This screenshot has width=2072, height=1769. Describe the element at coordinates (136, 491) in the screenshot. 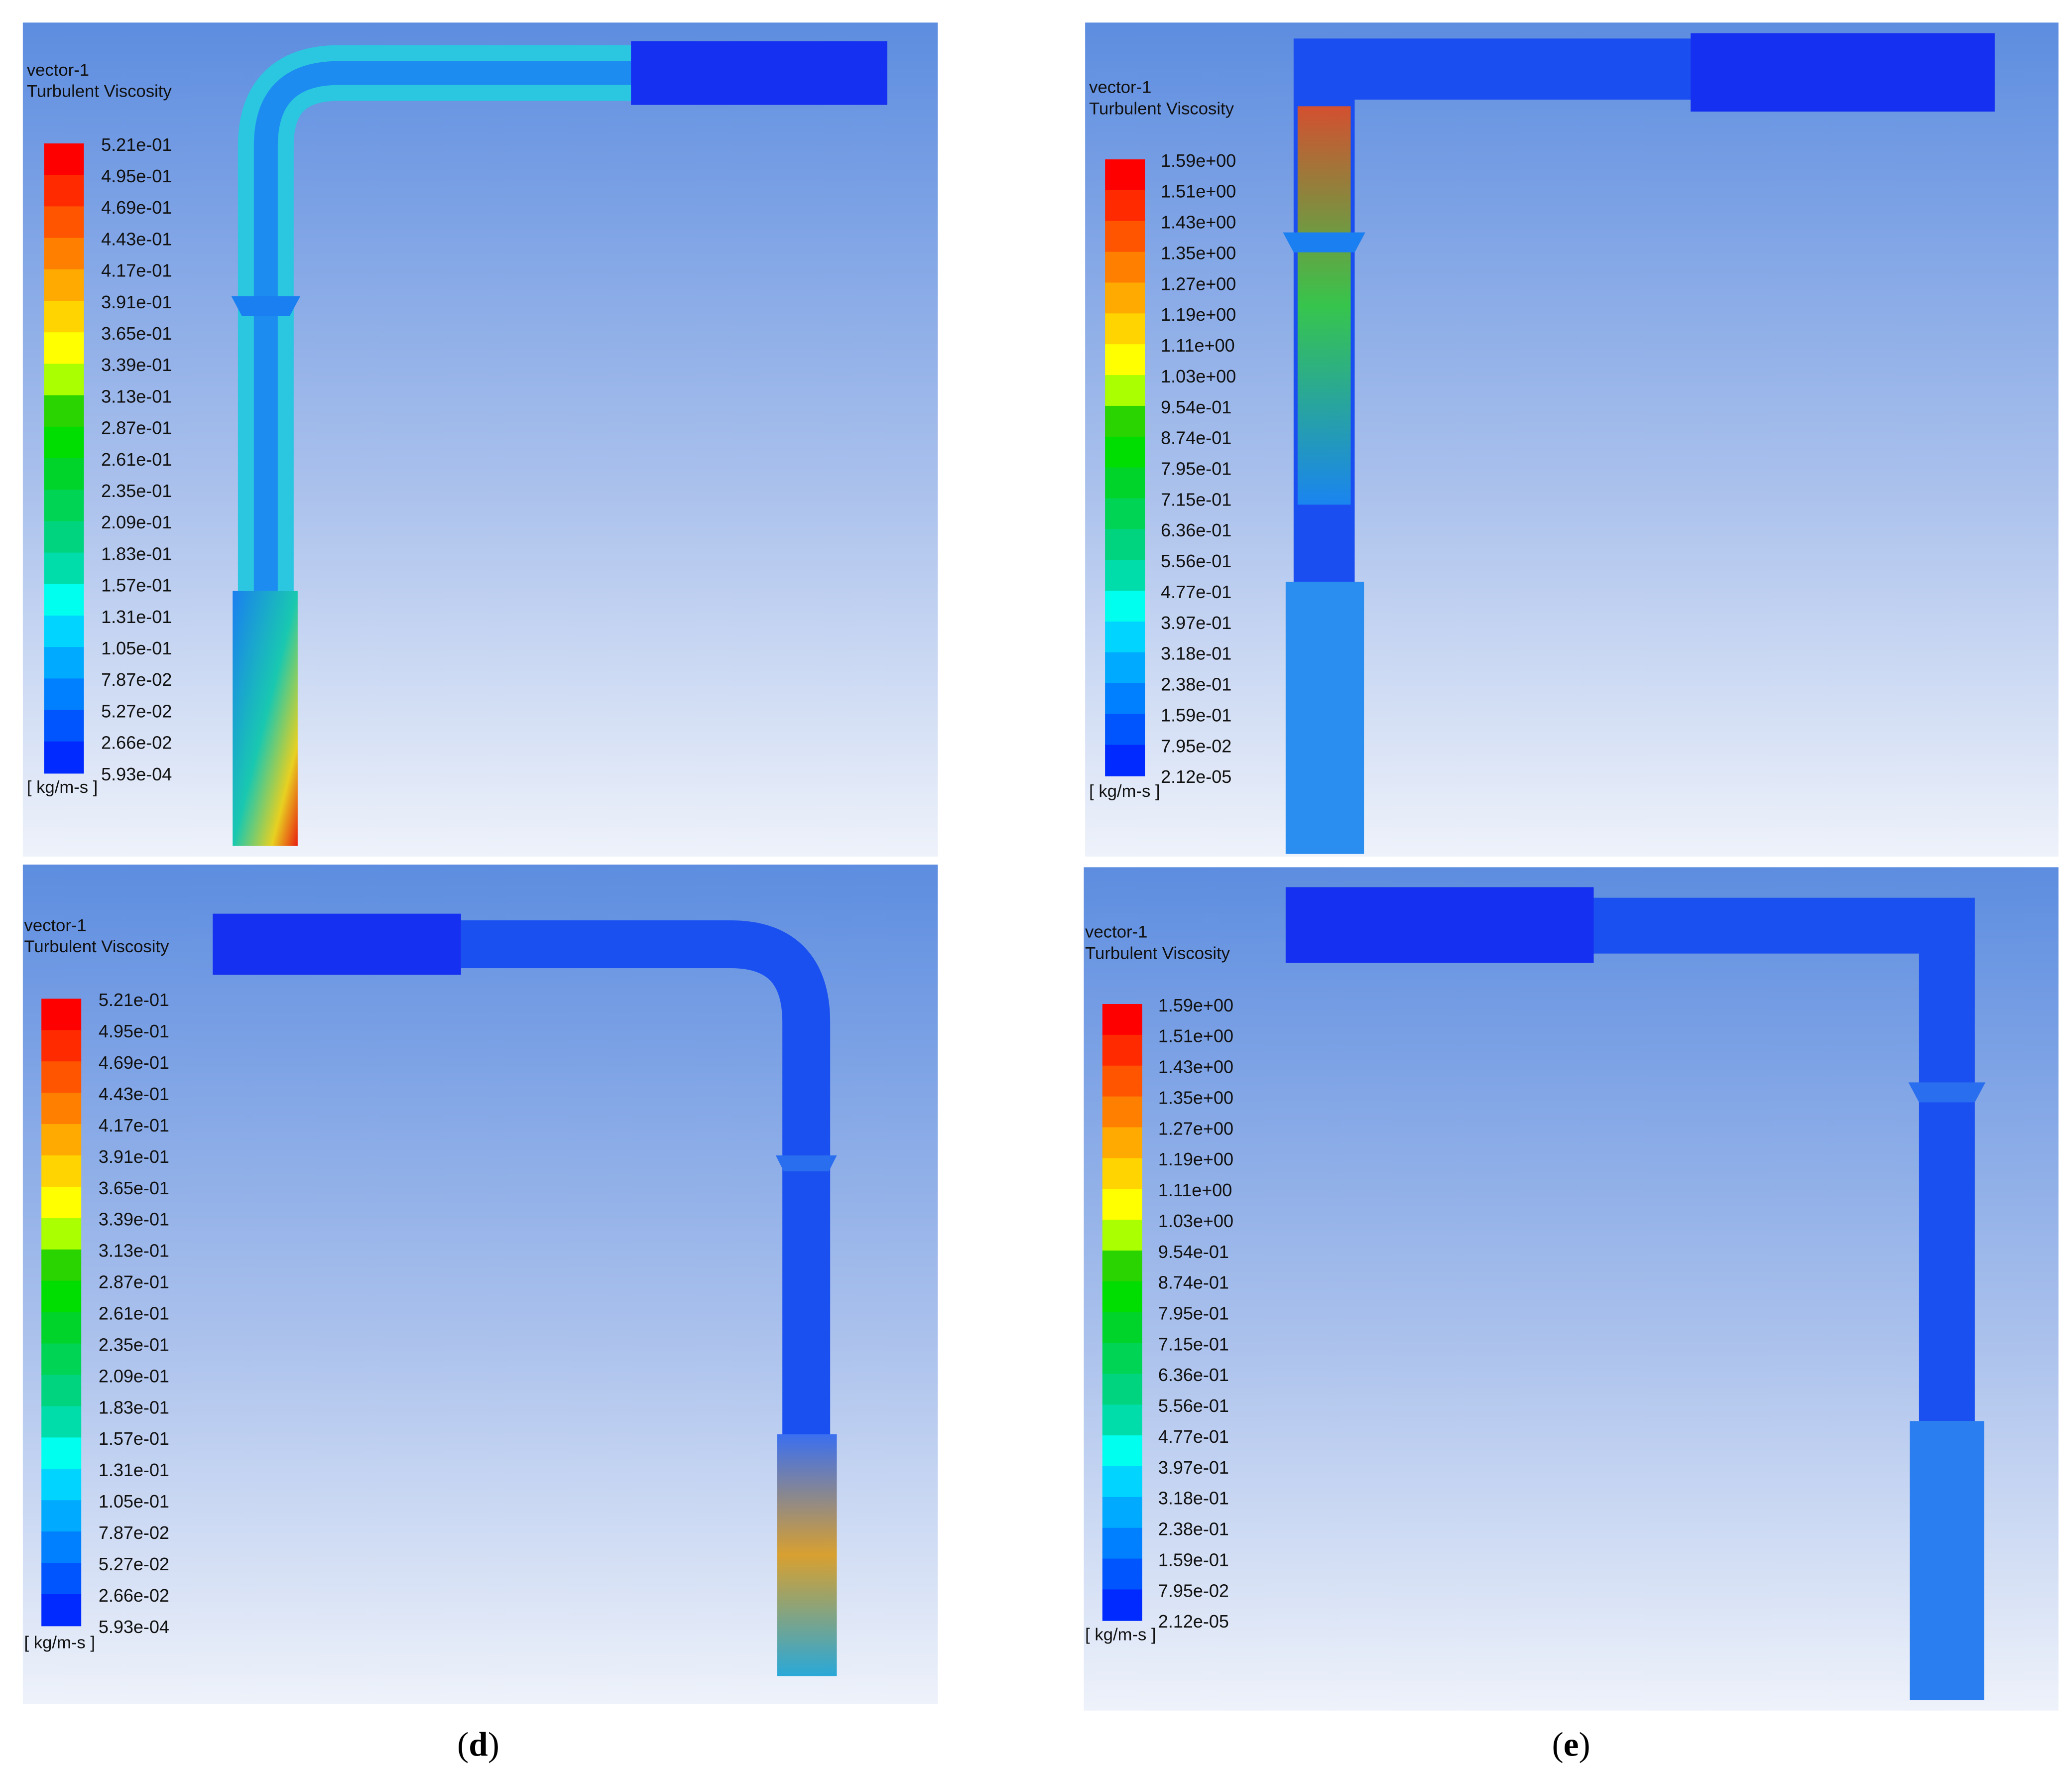

I see `colorbar-label: 2.35e-01` at that location.